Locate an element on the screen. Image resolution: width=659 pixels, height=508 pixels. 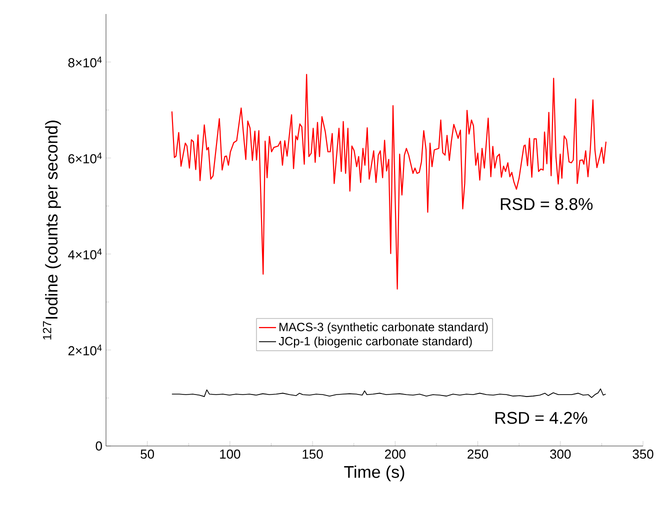
y-tick-label: 0 is located at coordinates (99, 446).